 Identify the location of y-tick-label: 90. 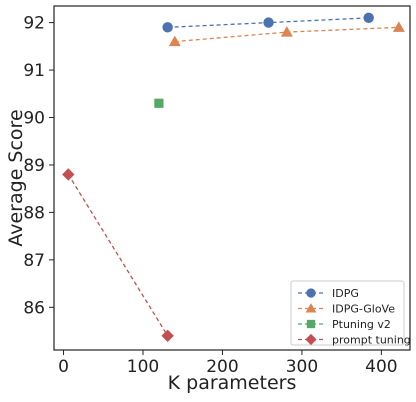
(34, 119).